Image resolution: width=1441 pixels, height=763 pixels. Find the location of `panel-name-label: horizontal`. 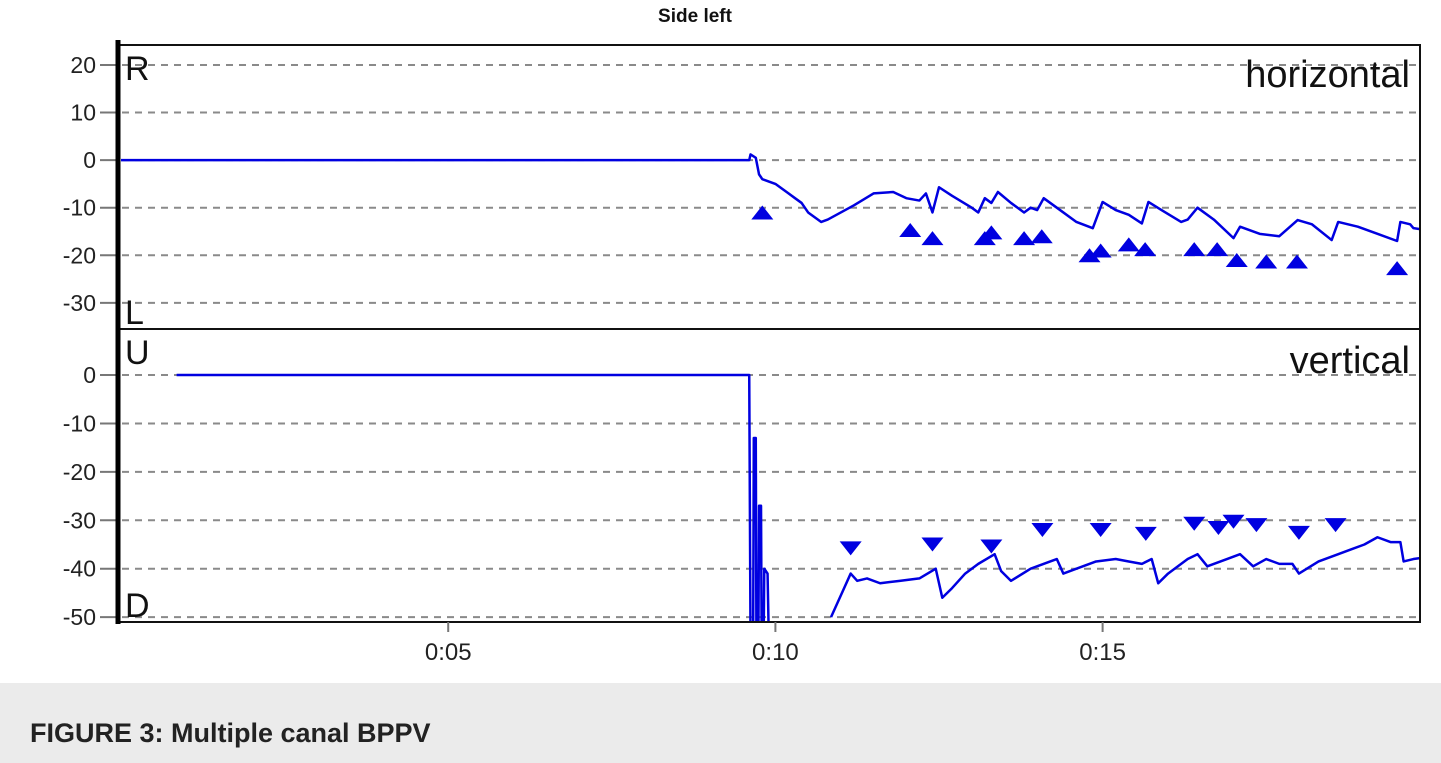

panel-name-label: horizontal is located at coordinates (1327, 75).